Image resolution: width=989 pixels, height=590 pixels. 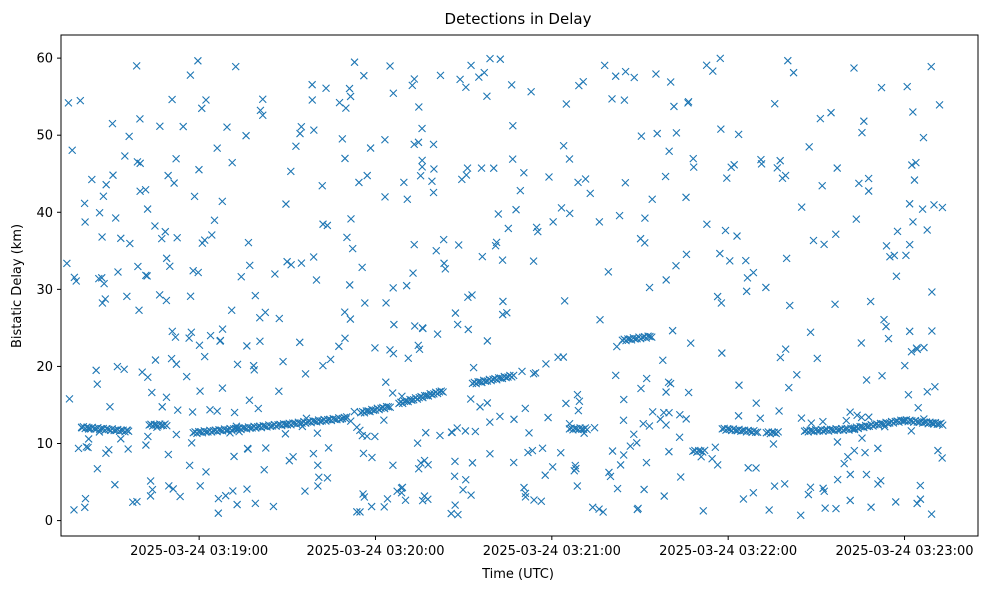 What do you see at coordinates (44, 213) in the screenshot?
I see `y-tick-label: 40` at bounding box center [44, 213].